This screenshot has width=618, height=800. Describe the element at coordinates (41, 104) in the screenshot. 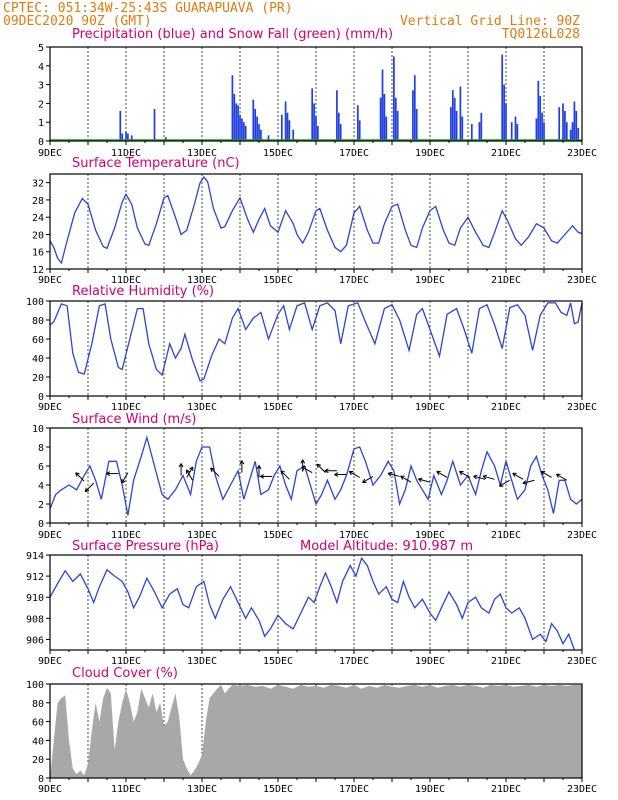

I see `y-tick-label: 2` at that location.